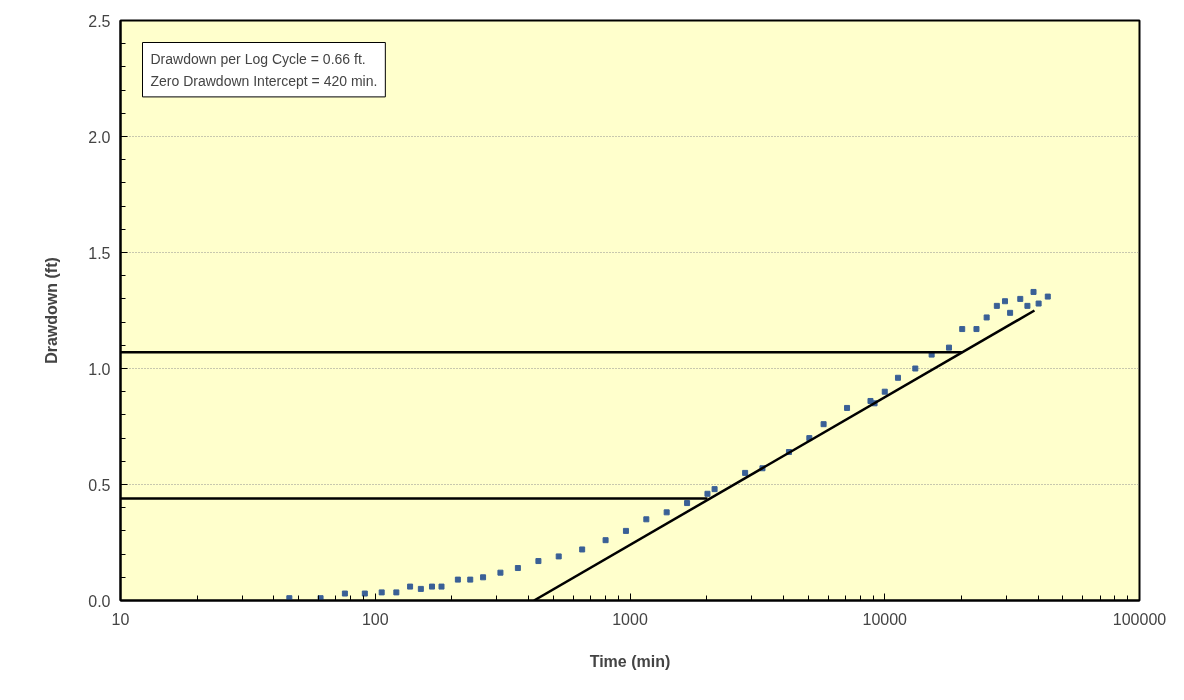 The width and height of the screenshot is (1184, 700). What do you see at coordinates (630, 661) in the screenshot?
I see `x-axis-title: Time (min)` at bounding box center [630, 661].